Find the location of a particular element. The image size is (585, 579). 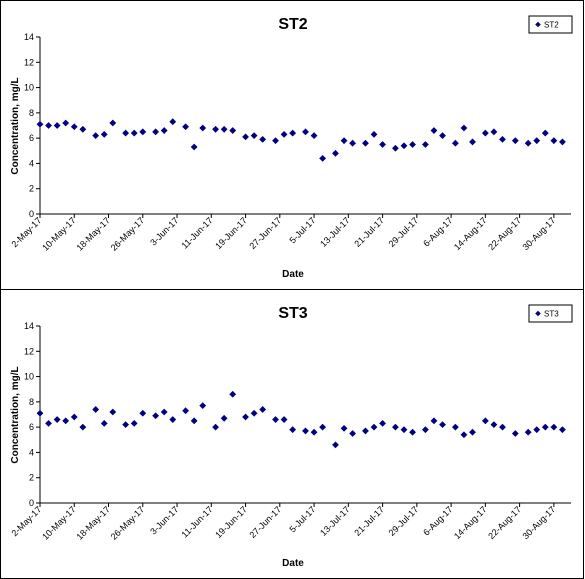

y-tick-label: 12 is located at coordinates (29, 351).